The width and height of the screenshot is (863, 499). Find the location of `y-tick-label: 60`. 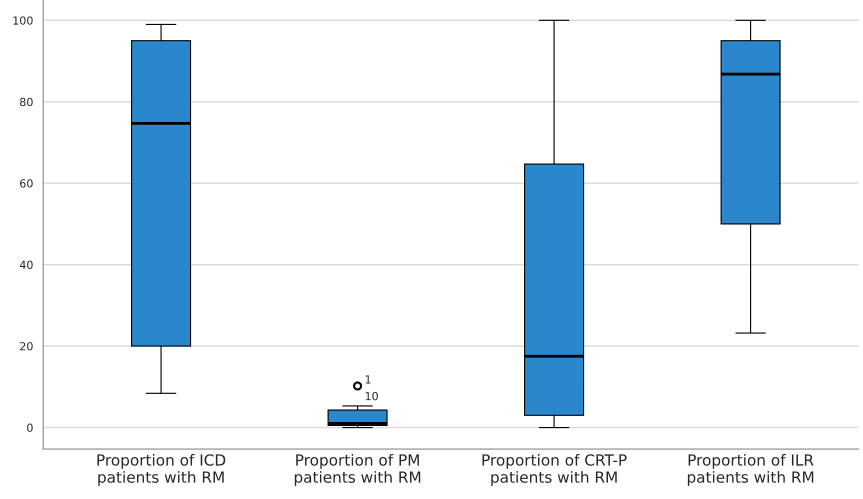

y-tick-label: 60 is located at coordinates (26, 183).